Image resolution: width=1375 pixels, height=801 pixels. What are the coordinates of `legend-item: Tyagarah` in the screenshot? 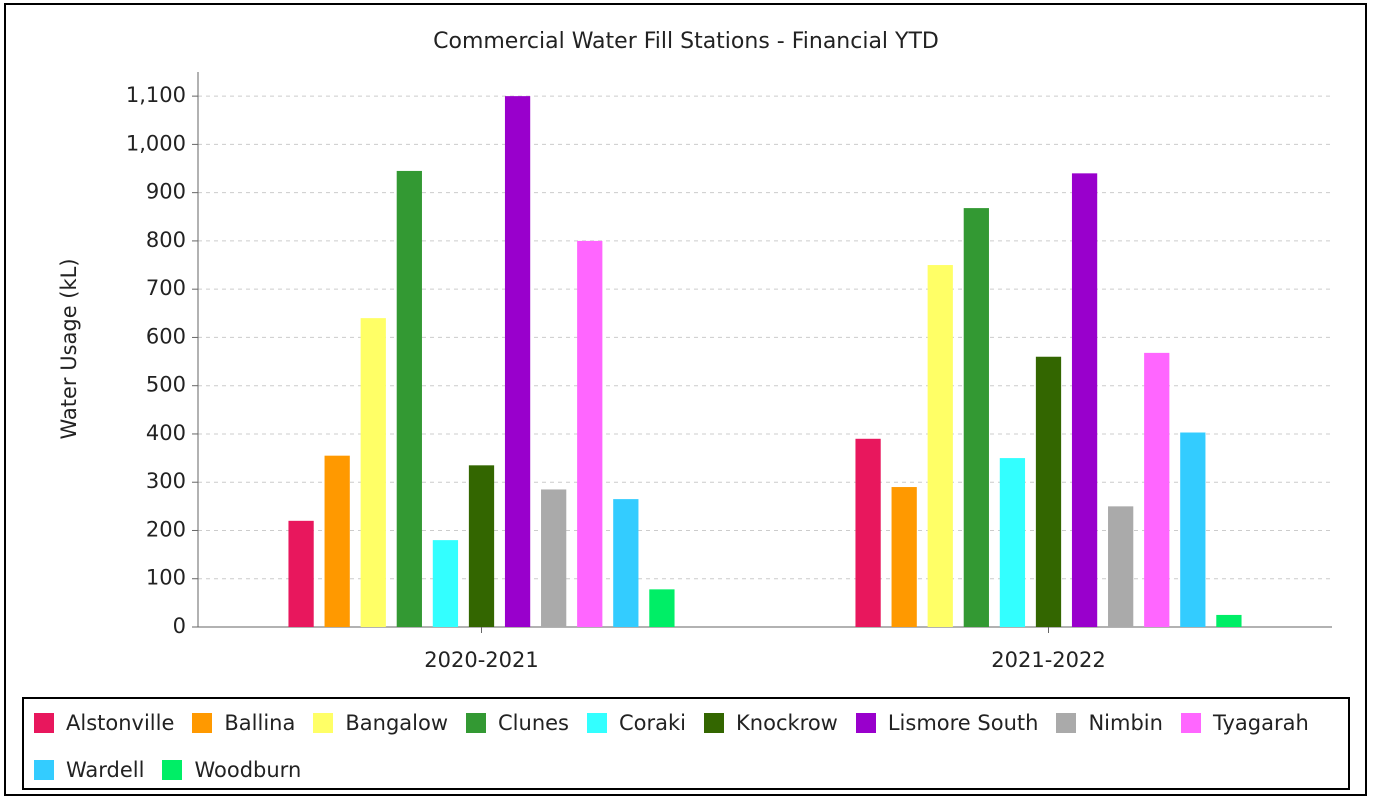 It's located at (1244, 723).